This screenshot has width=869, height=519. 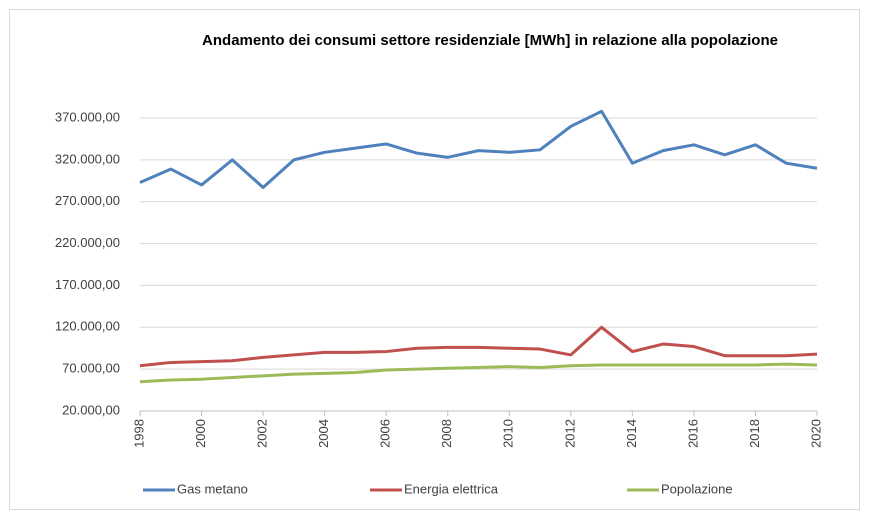 I want to click on x-tick-label: 2014, so click(x=631, y=433).